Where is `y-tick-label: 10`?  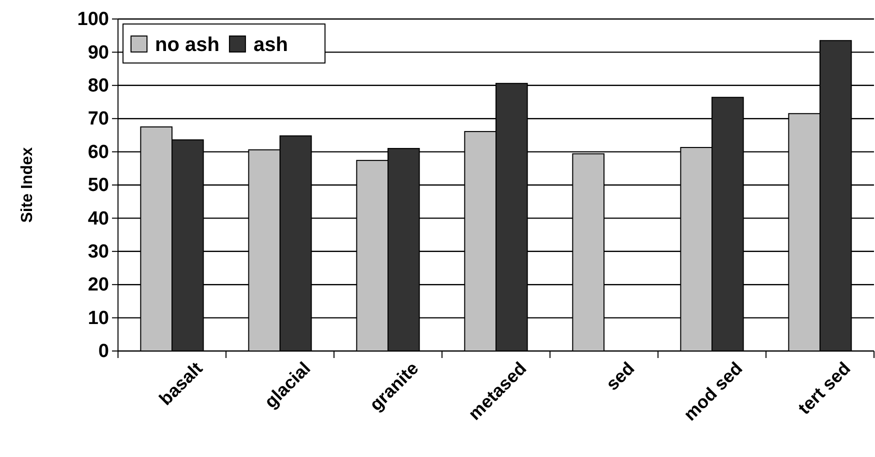 y-tick-label: 10 is located at coordinates (98, 318).